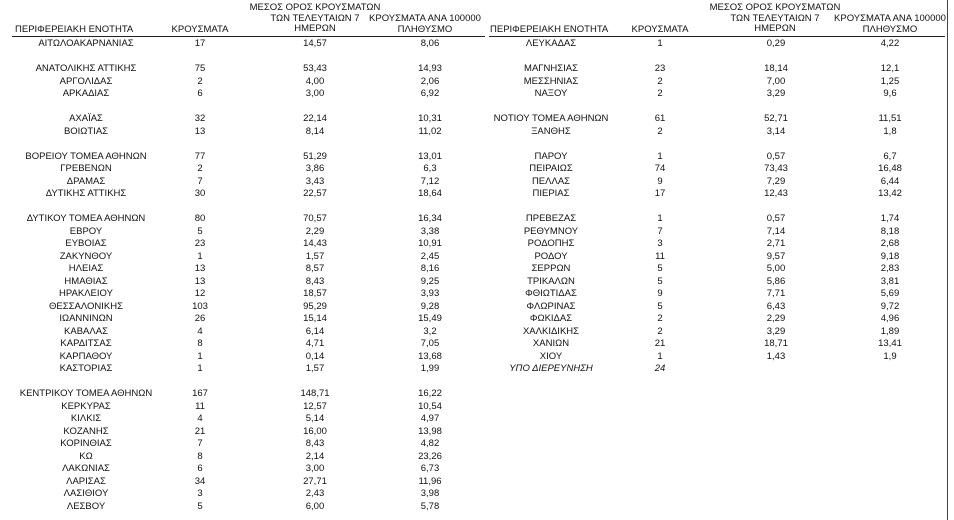 The width and height of the screenshot is (954, 520). Describe the element at coordinates (200, 293) in the screenshot. I see `cases-cell: 12` at that location.